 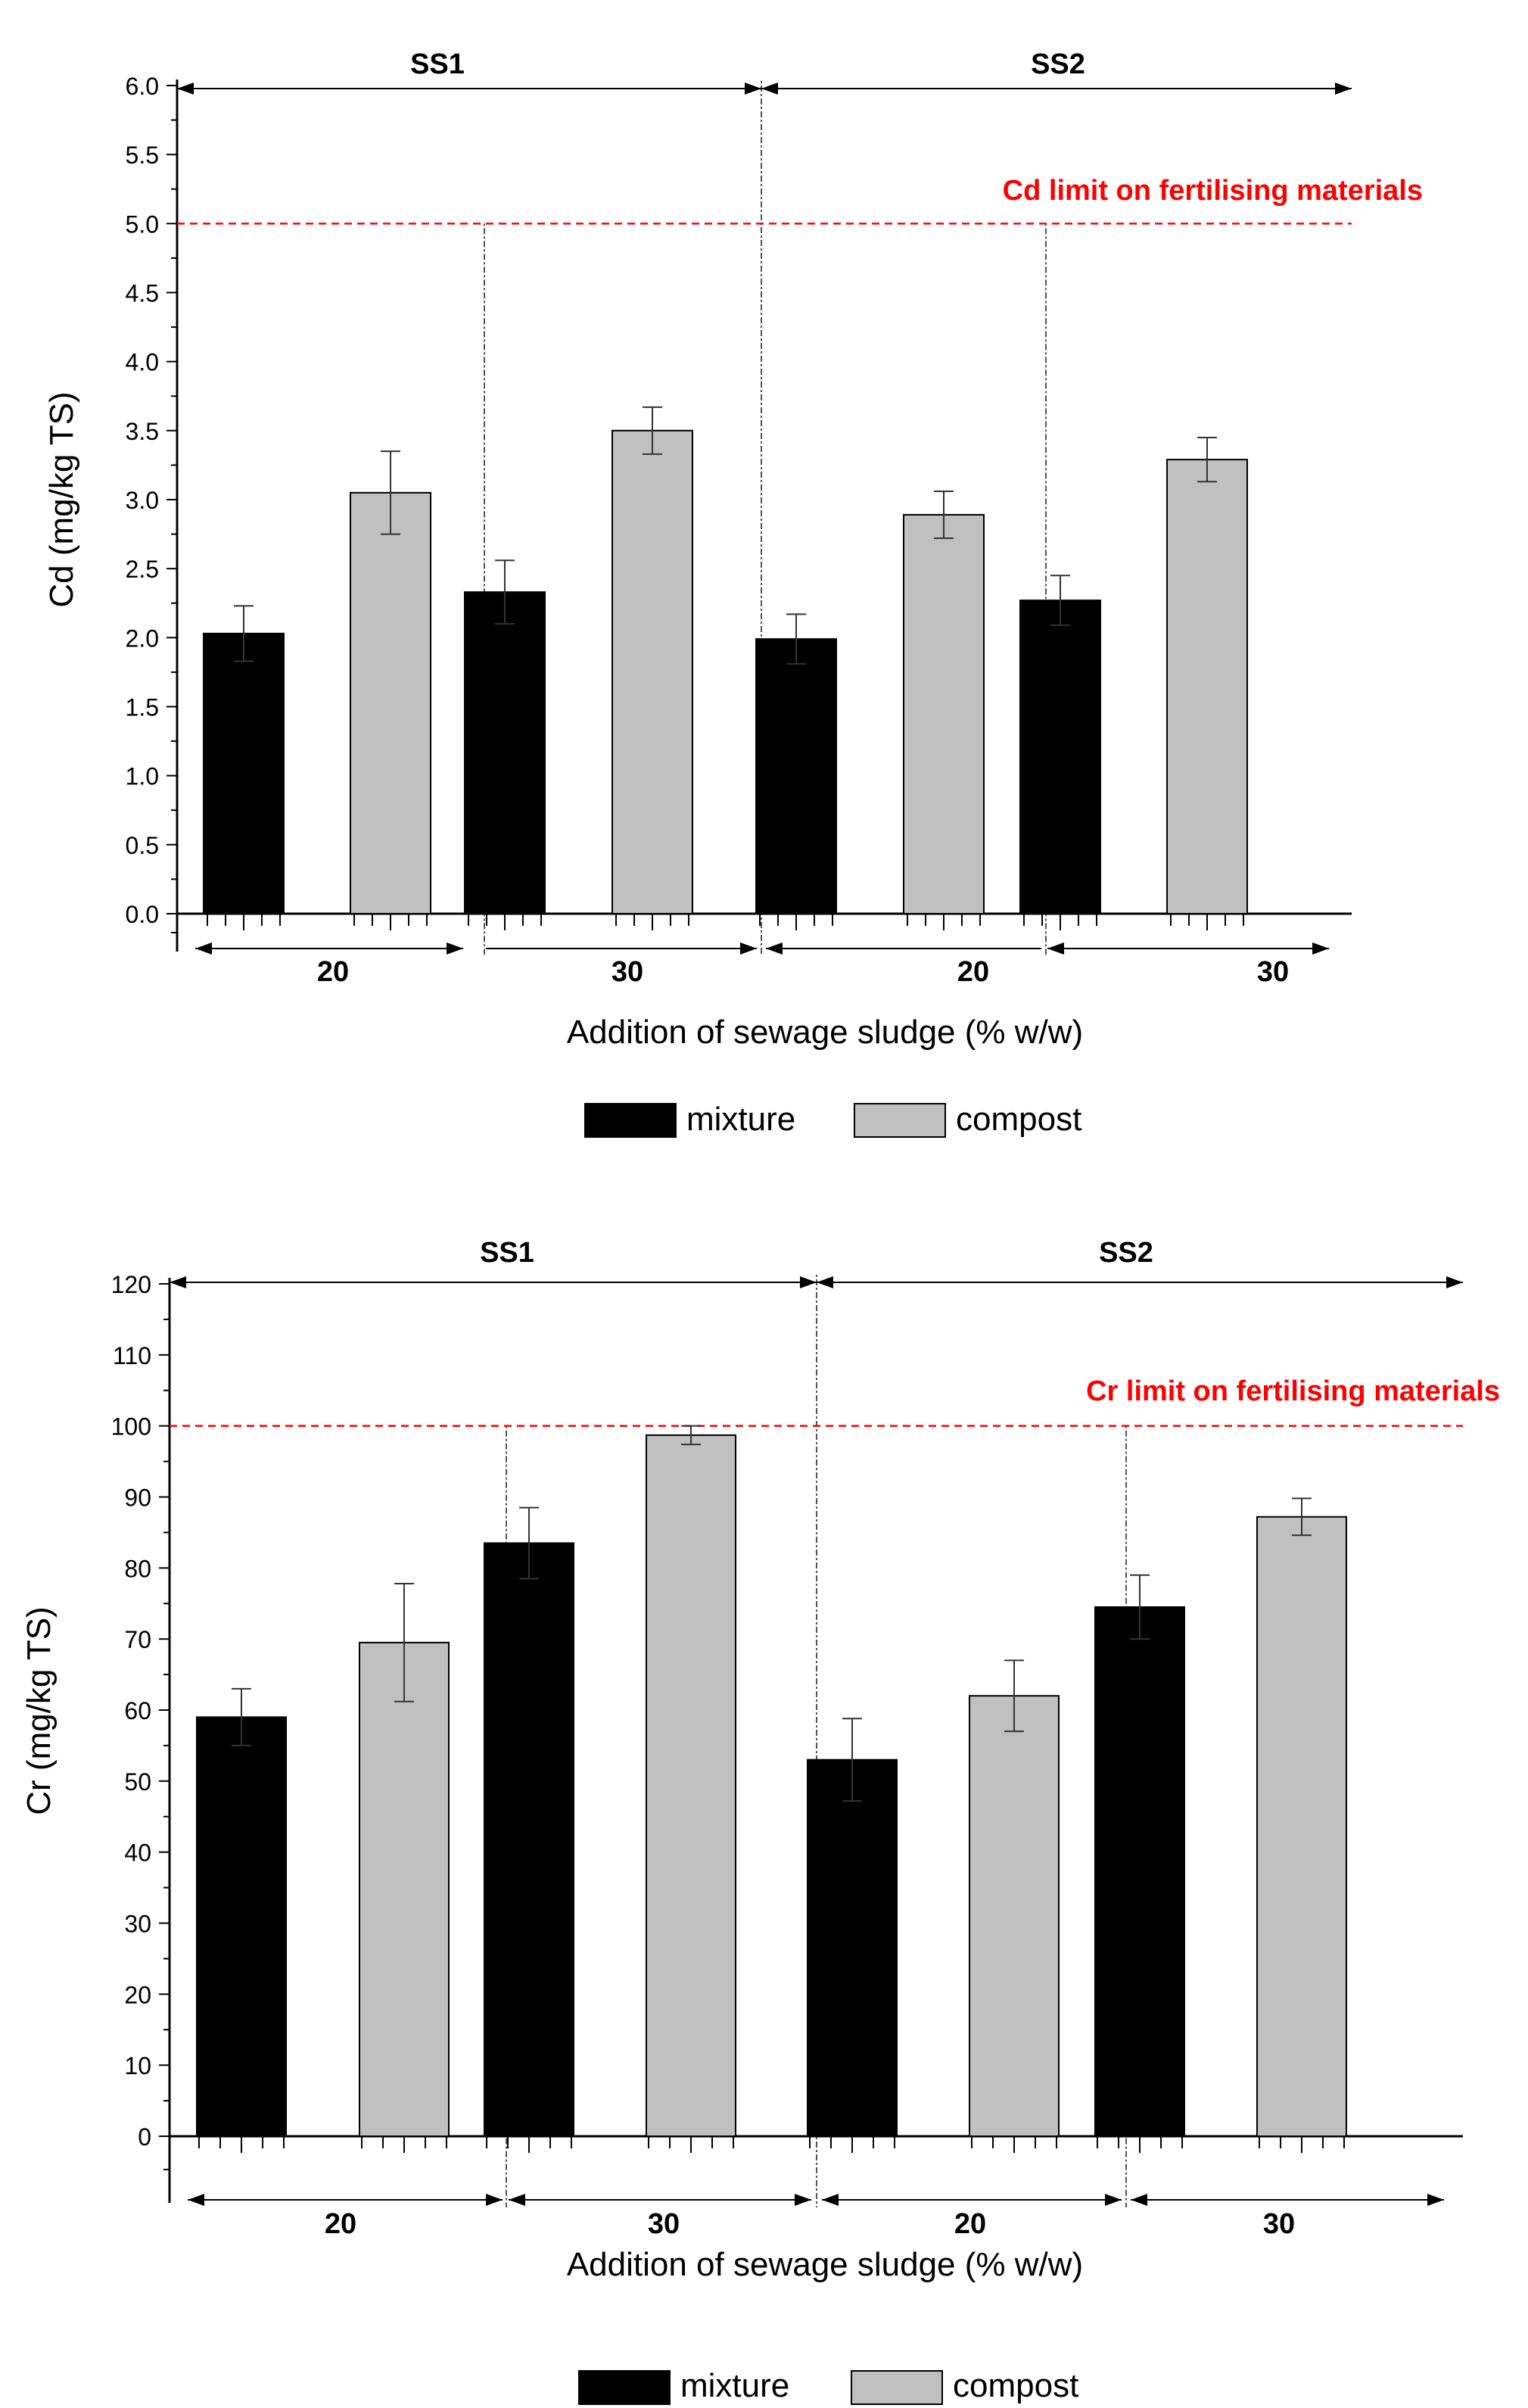 I want to click on y-tick-label: 6.0, so click(x=142, y=87).